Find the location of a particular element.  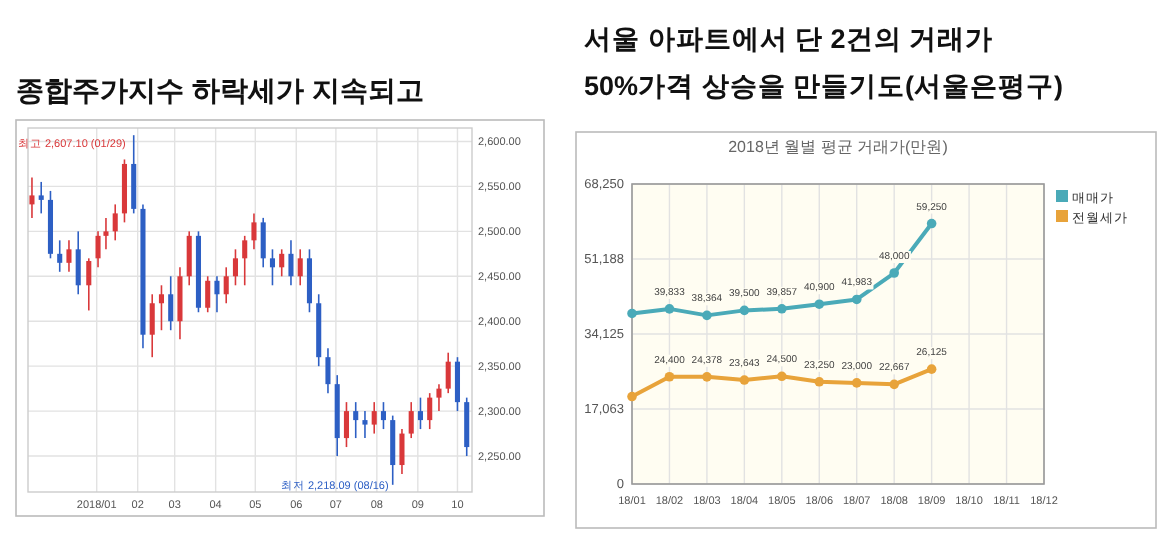

chart-title: 종합주가지수 하락세가 지속되고 is located at coordinates (220, 90).